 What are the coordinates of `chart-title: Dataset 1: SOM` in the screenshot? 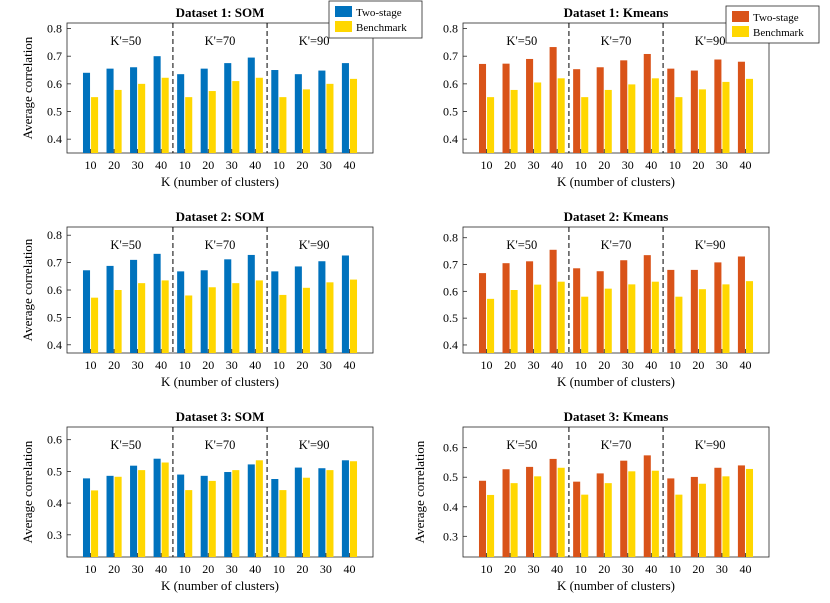 It's located at (220, 12).